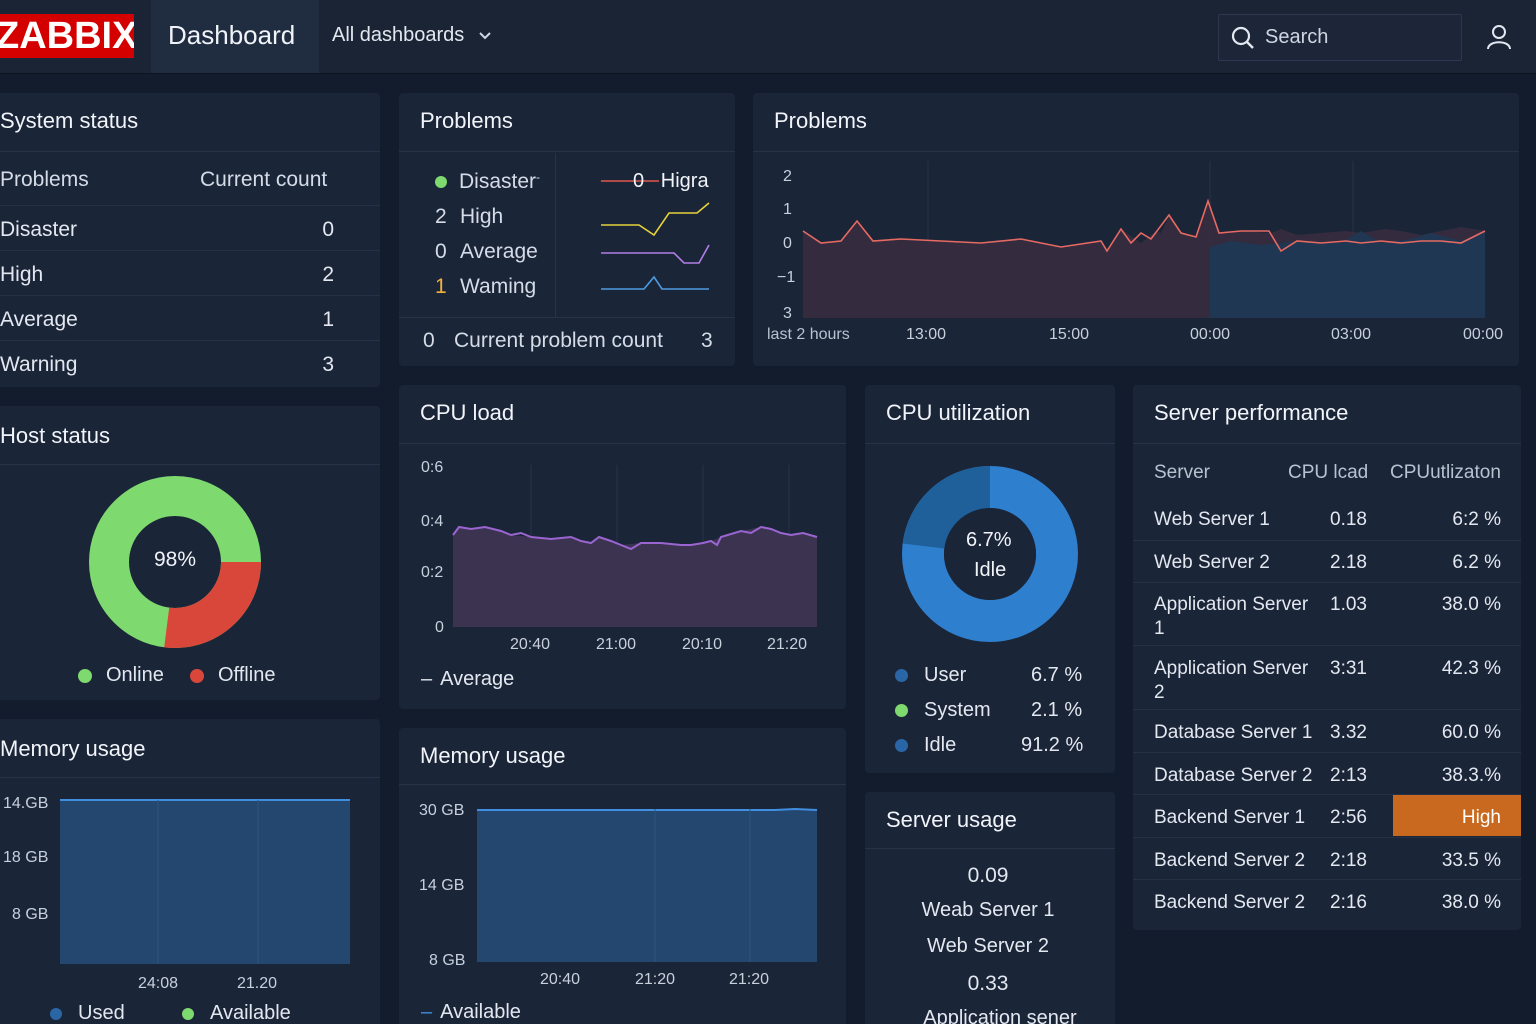 The width and height of the screenshot is (1536, 1024). What do you see at coordinates (412, 35) in the screenshot?
I see `all-dashboards-dropdown: All dashboards` at bounding box center [412, 35].